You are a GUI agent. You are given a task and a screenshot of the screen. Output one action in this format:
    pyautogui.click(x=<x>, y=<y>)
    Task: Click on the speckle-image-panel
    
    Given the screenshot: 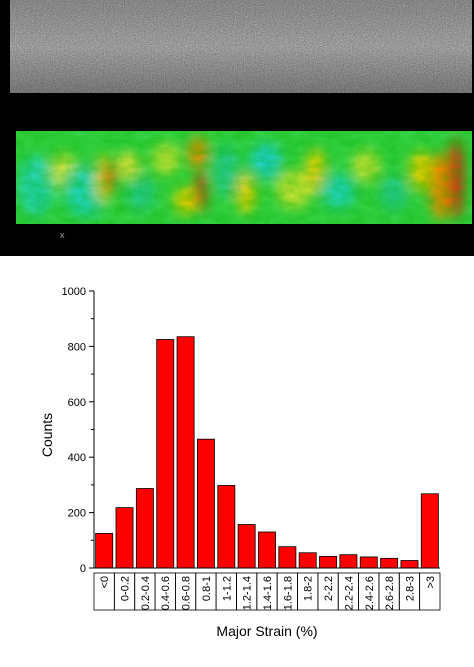 What is the action you would take?
    pyautogui.click(x=237, y=48)
    